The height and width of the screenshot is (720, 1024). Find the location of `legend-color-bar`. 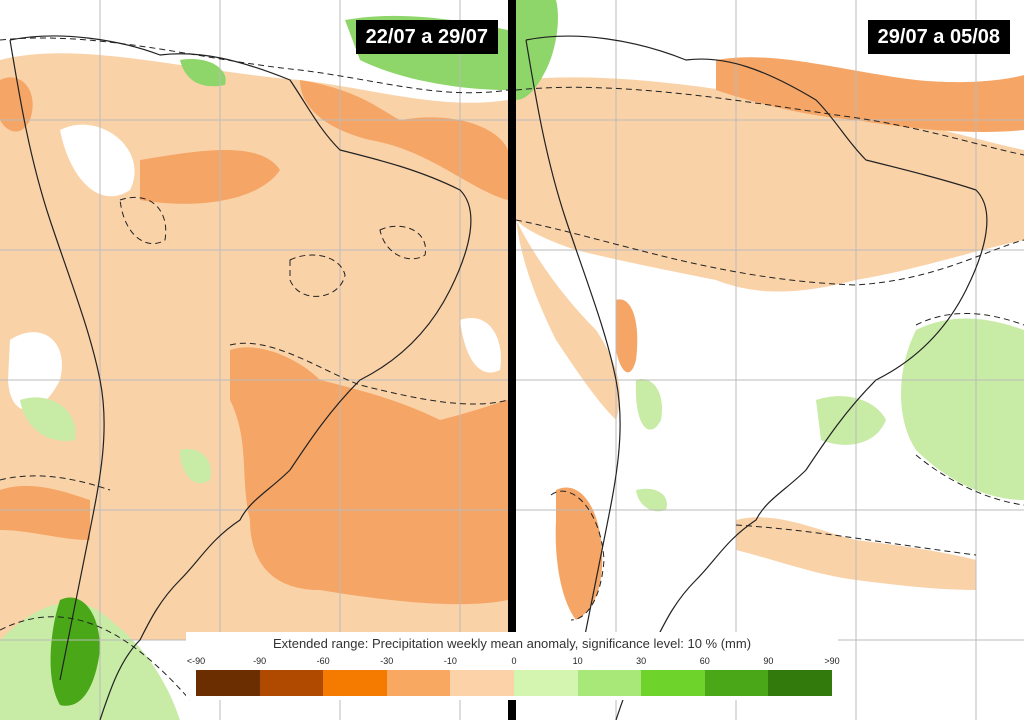

legend-color-bar is located at coordinates (514, 683).